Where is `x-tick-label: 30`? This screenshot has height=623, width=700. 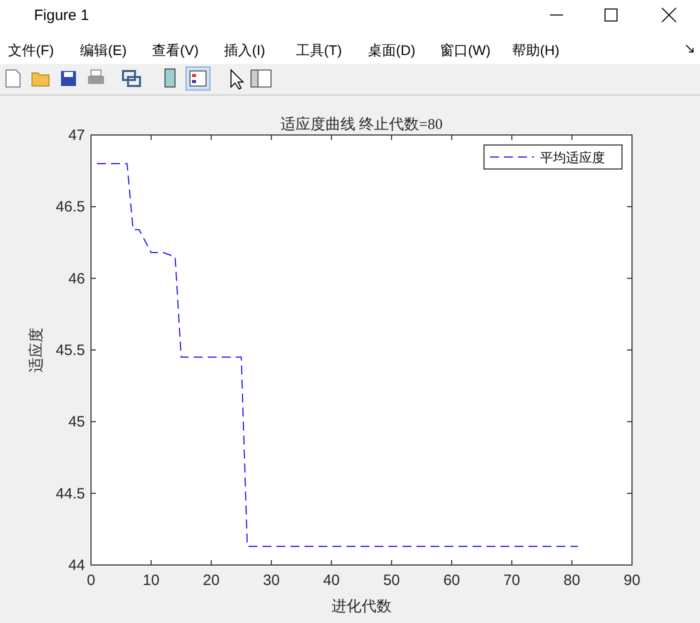
x-tick-label: 30 is located at coordinates (271, 580).